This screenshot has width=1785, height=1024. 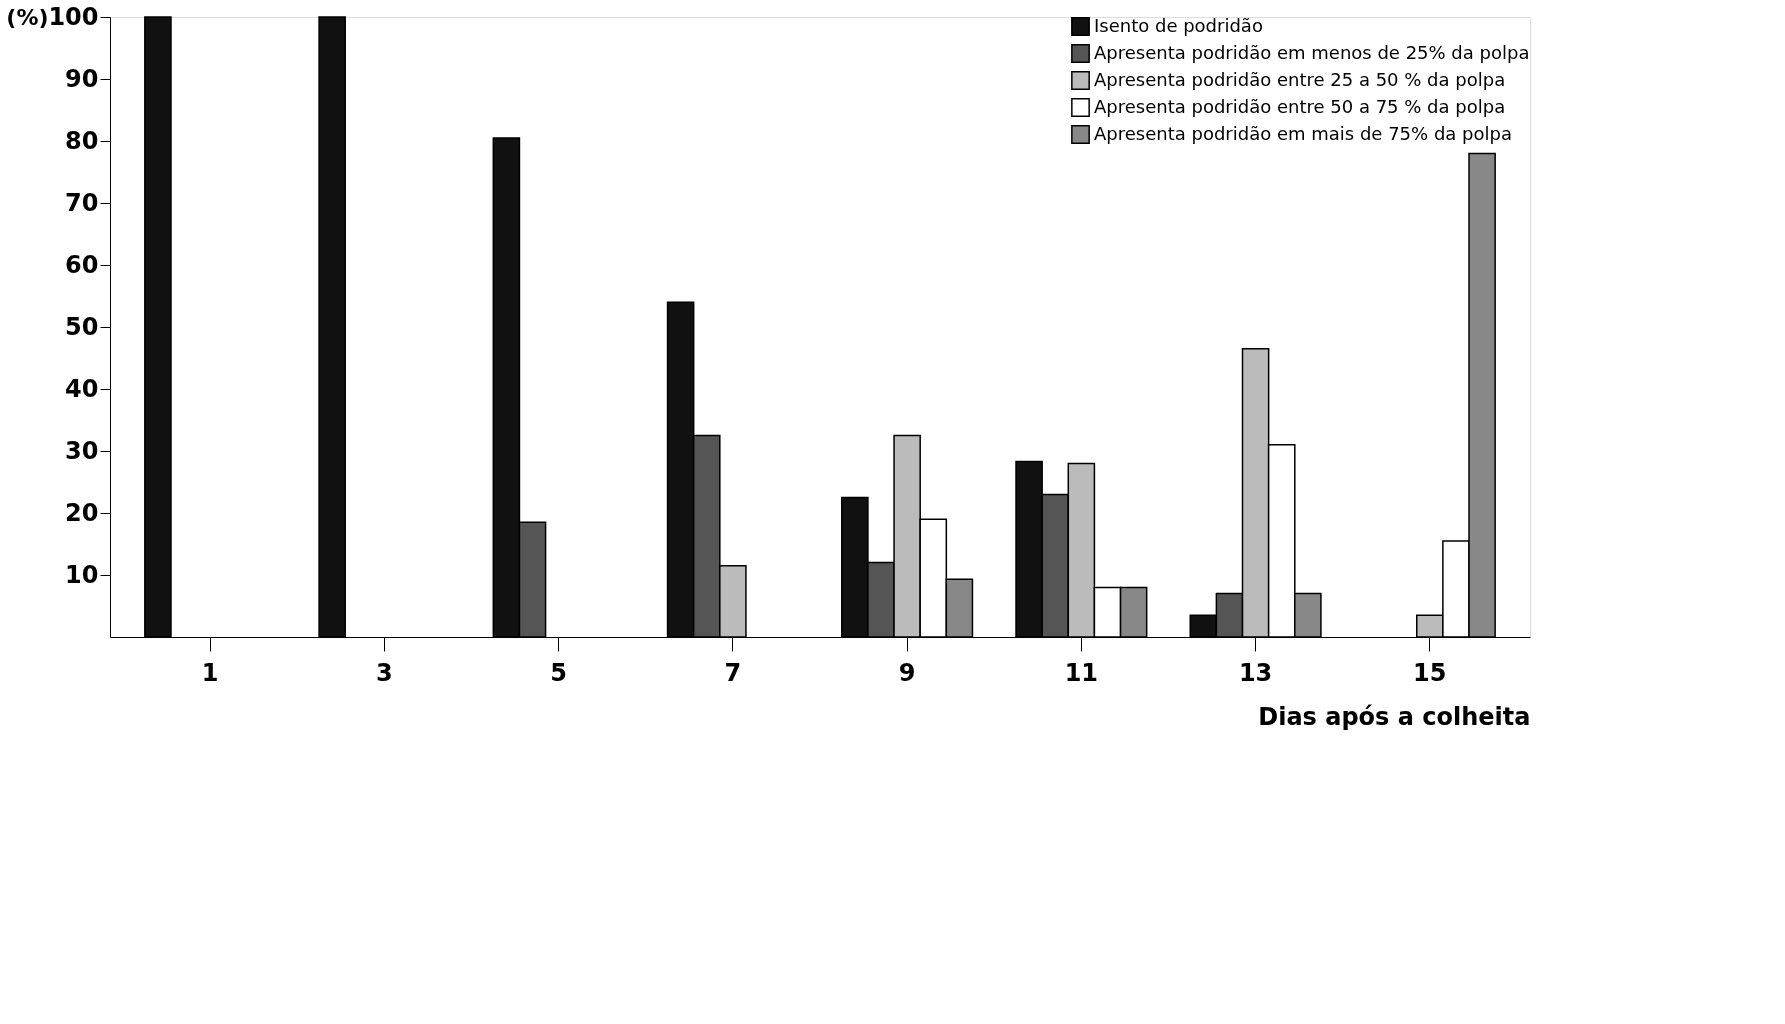 I want to click on legend-label: Apresenta podridão em mais de 75% da polpa, so click(x=1303, y=133).